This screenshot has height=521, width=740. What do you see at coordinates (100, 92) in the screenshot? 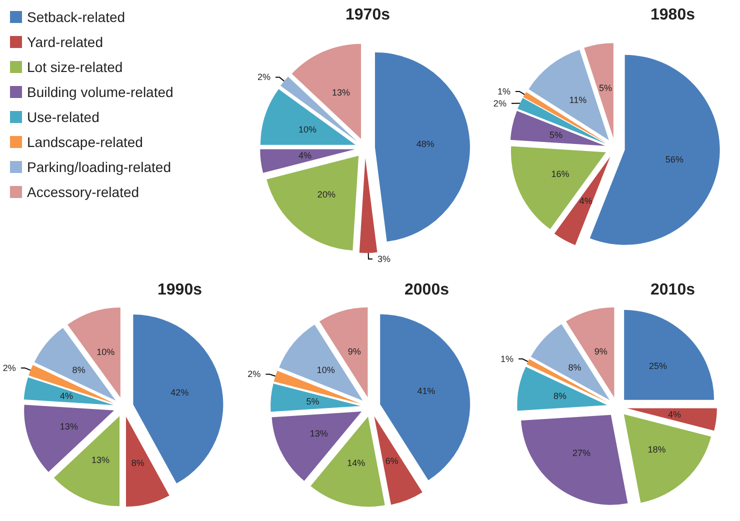
I see `legend-label: Building volume-related` at bounding box center [100, 92].